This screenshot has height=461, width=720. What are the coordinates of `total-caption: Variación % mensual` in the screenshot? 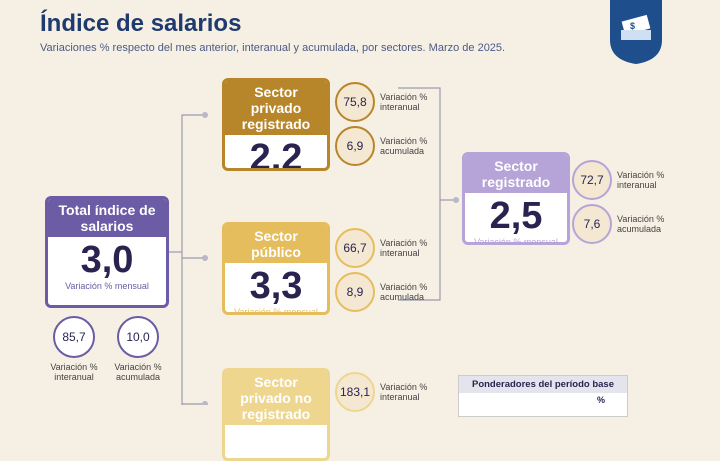 It's located at (107, 286).